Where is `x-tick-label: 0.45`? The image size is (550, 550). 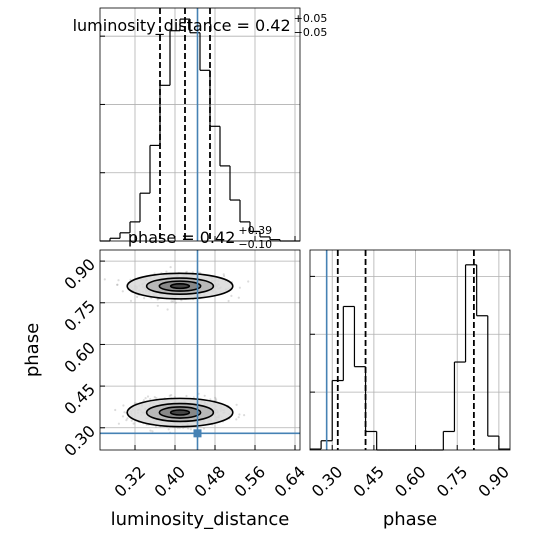
x-tick-label: 0.45 is located at coordinates (368, 481).